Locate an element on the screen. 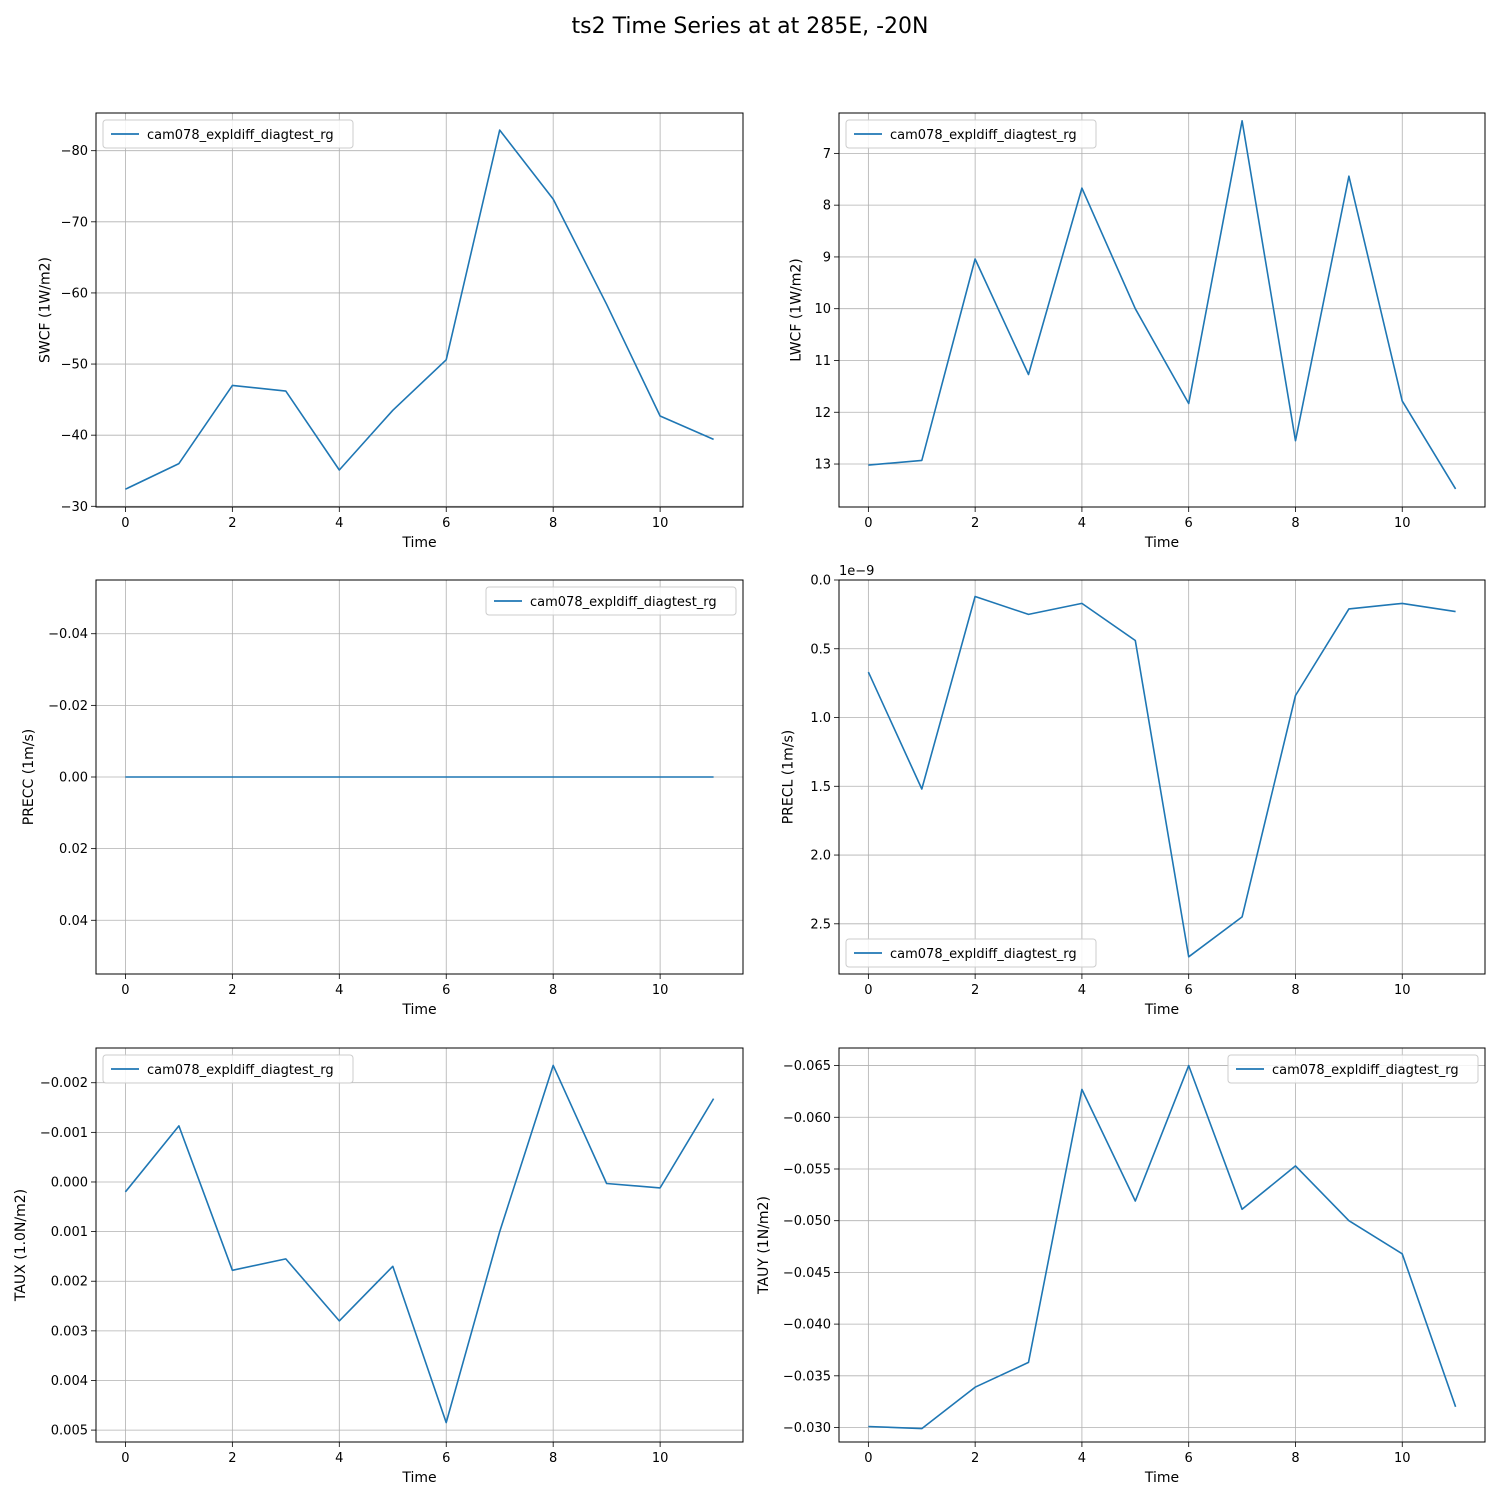 The image size is (1500, 1500). y-axis-label: LWCF (1W/m2) is located at coordinates (797, 310).